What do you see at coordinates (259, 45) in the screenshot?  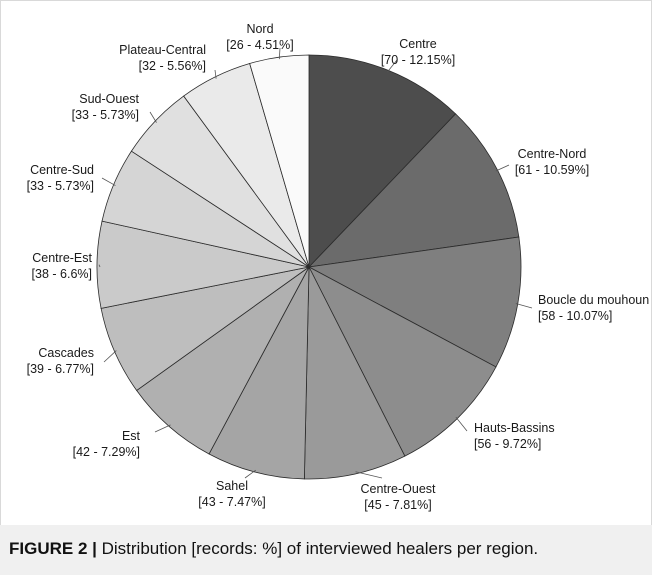 I see `slice-value-label: [26 - 4.51%]` at bounding box center [259, 45].